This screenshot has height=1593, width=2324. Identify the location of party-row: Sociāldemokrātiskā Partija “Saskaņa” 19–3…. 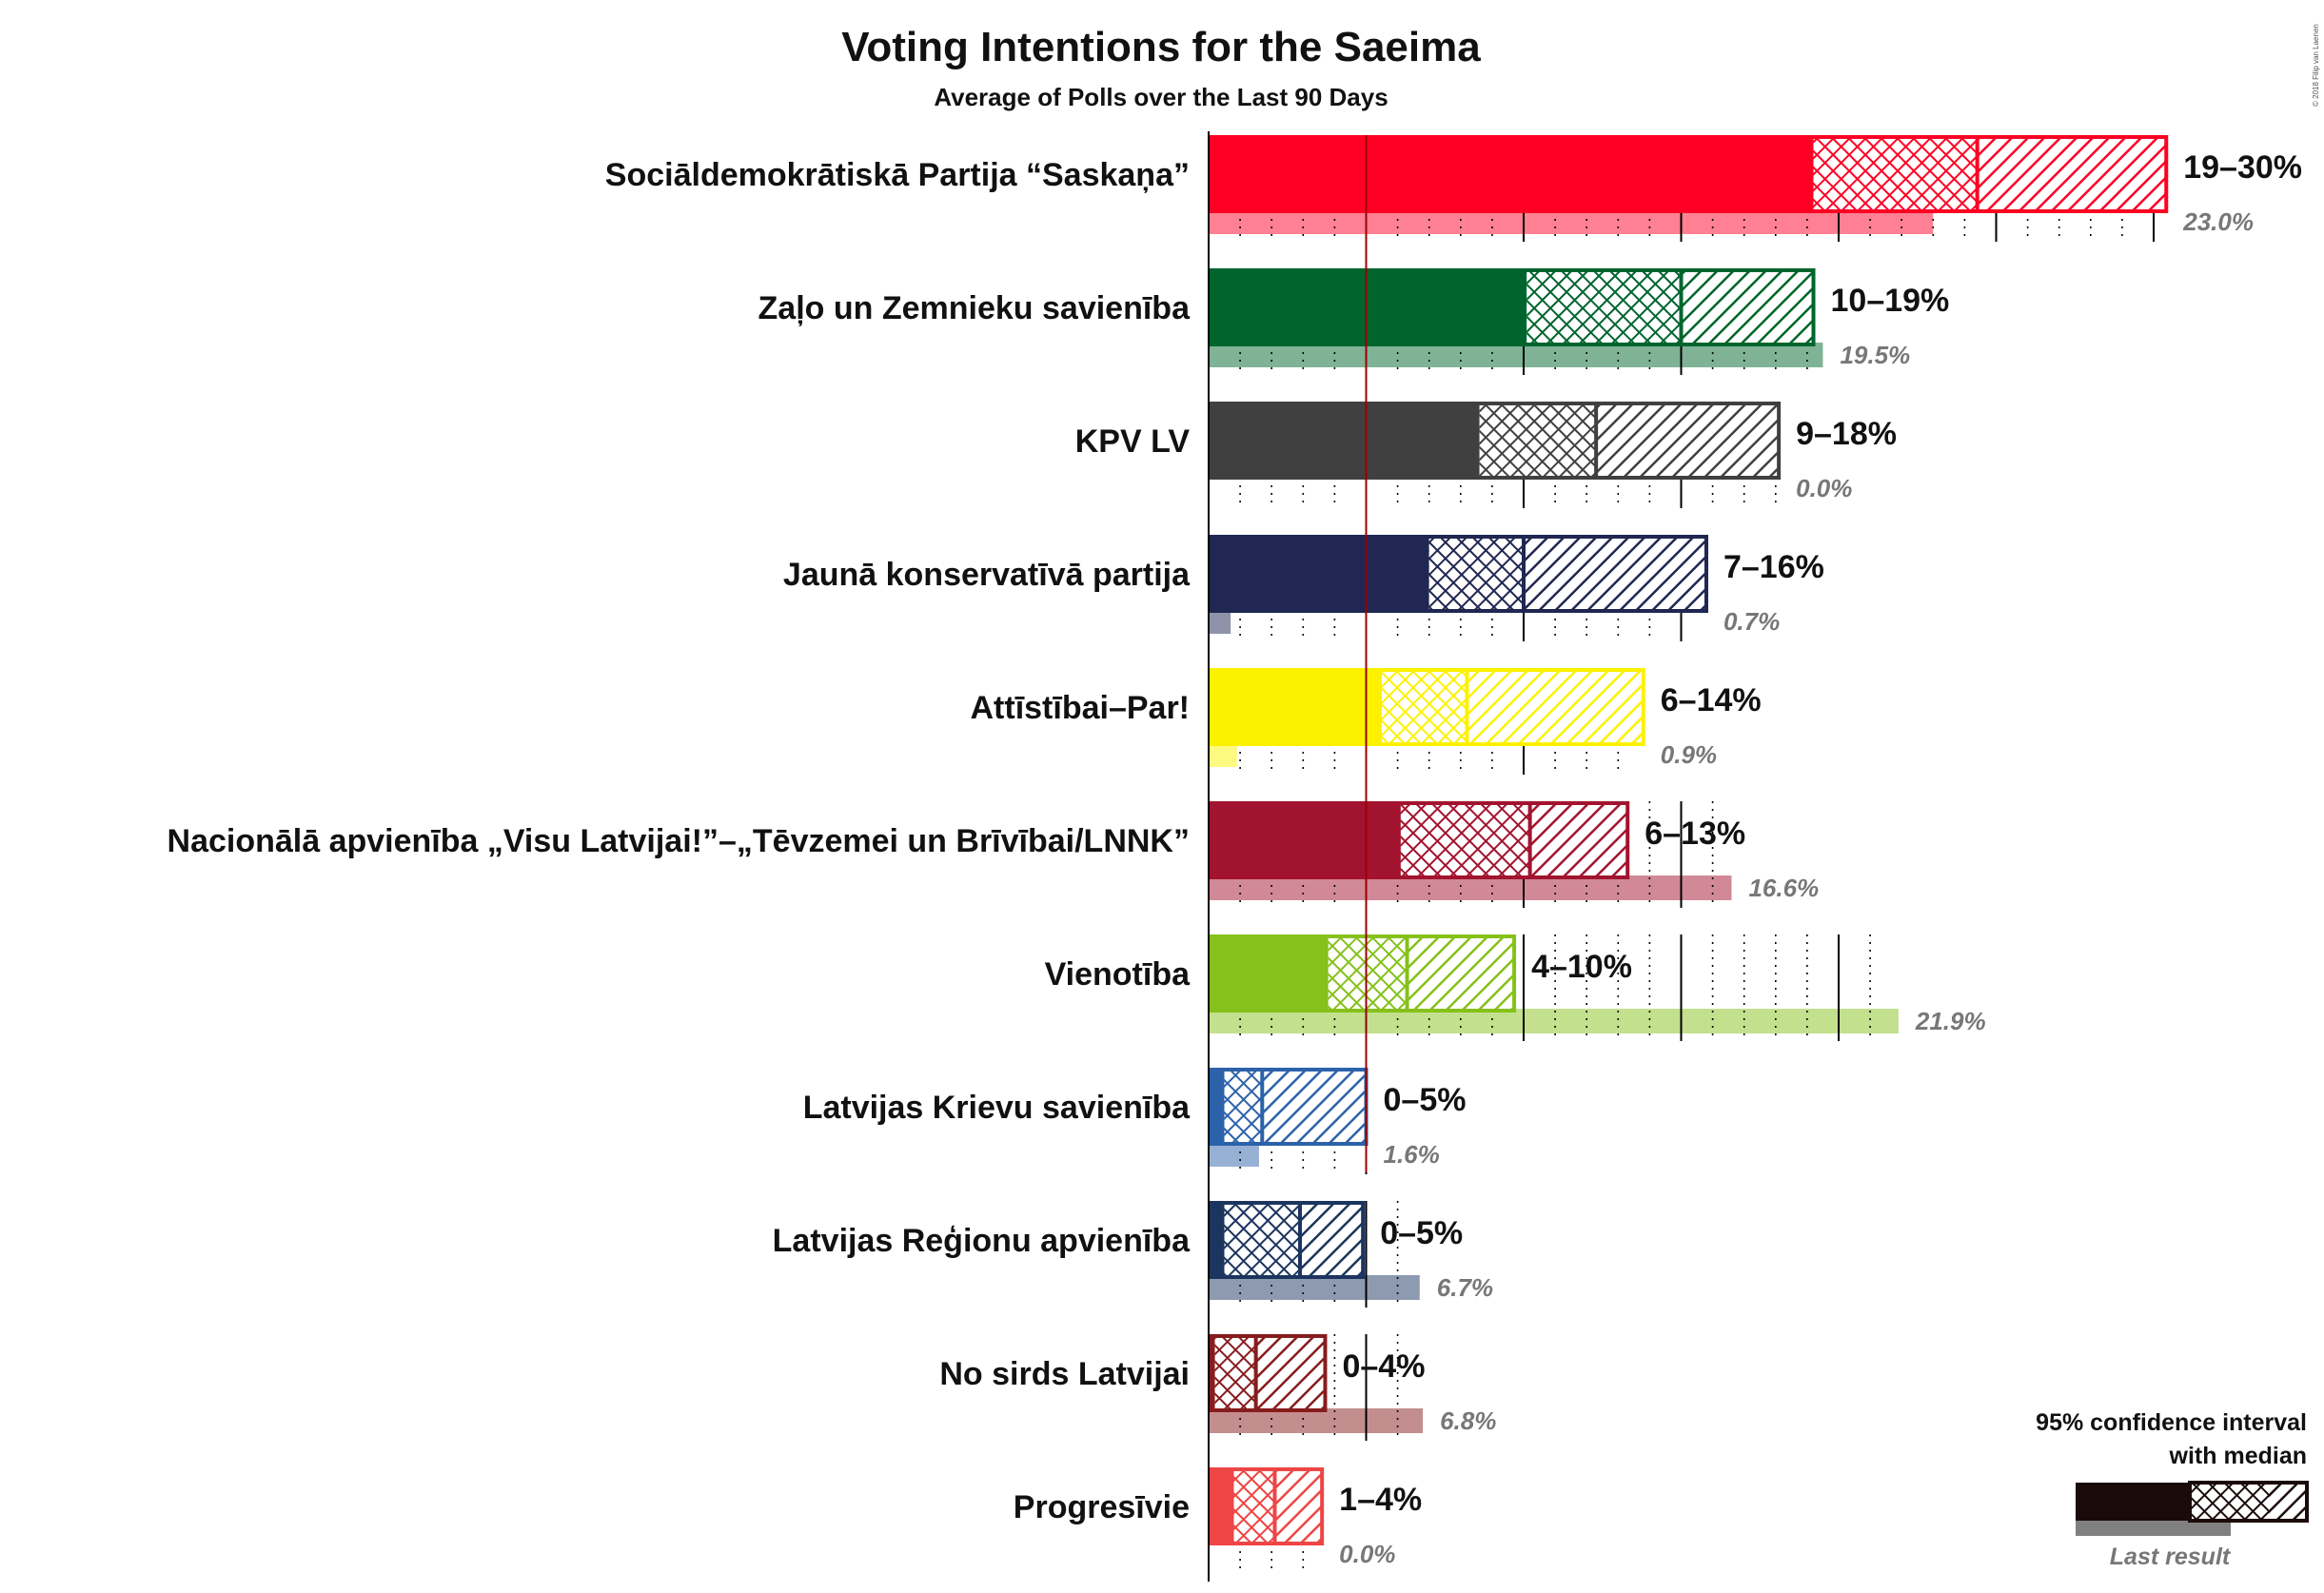
(1453, 189).